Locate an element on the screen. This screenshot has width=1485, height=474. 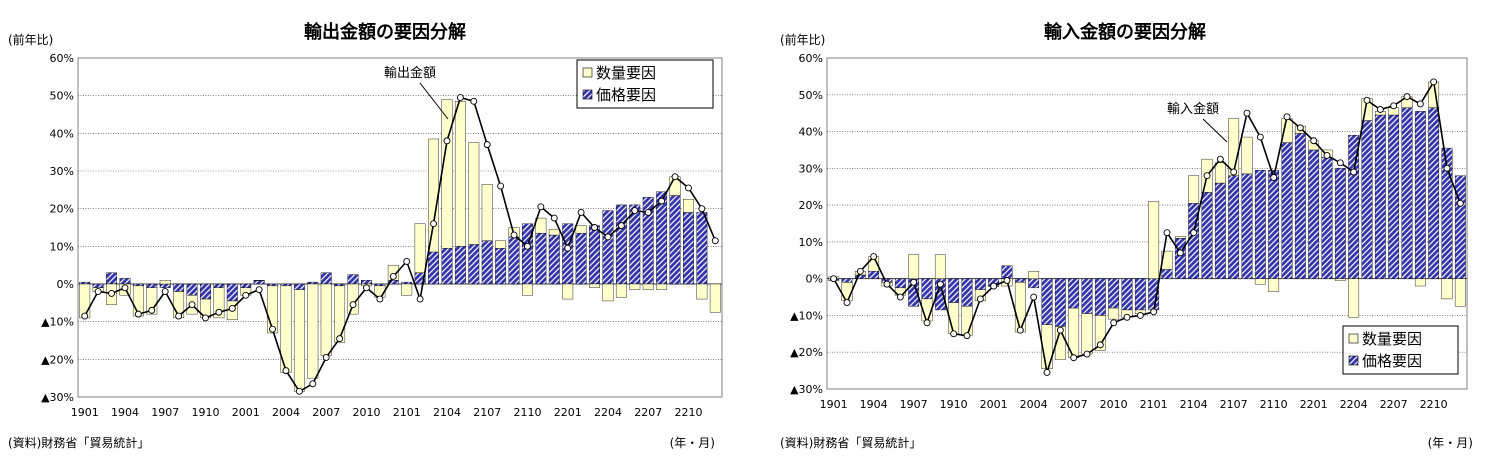
line-annotation: 輸出金額 is located at coordinates (410, 73).